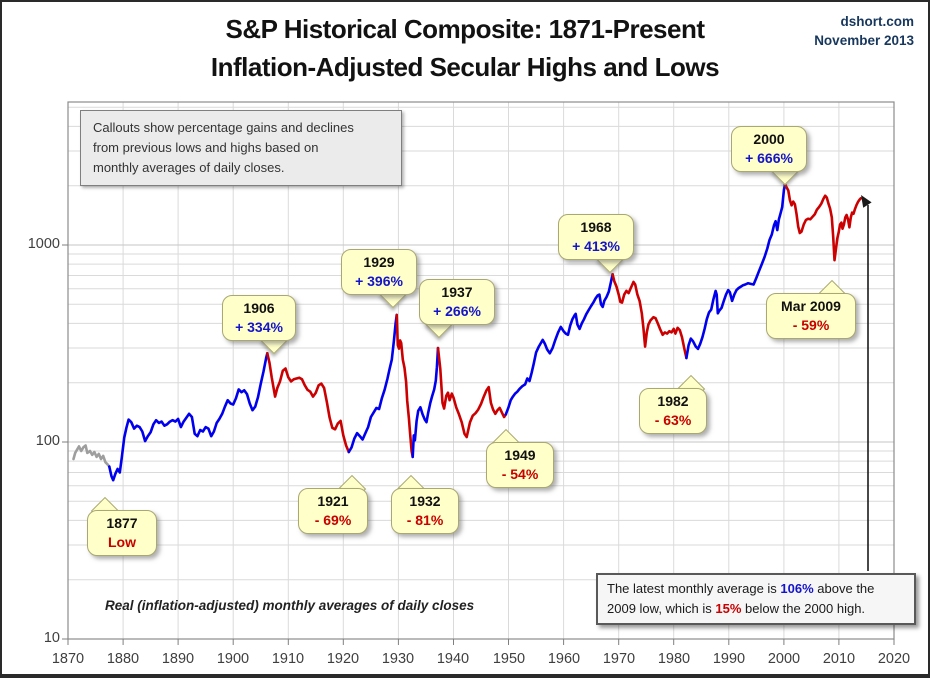 This screenshot has height=678, width=930. I want to click on callout-1906: 1906 + 334%, so click(259, 325).